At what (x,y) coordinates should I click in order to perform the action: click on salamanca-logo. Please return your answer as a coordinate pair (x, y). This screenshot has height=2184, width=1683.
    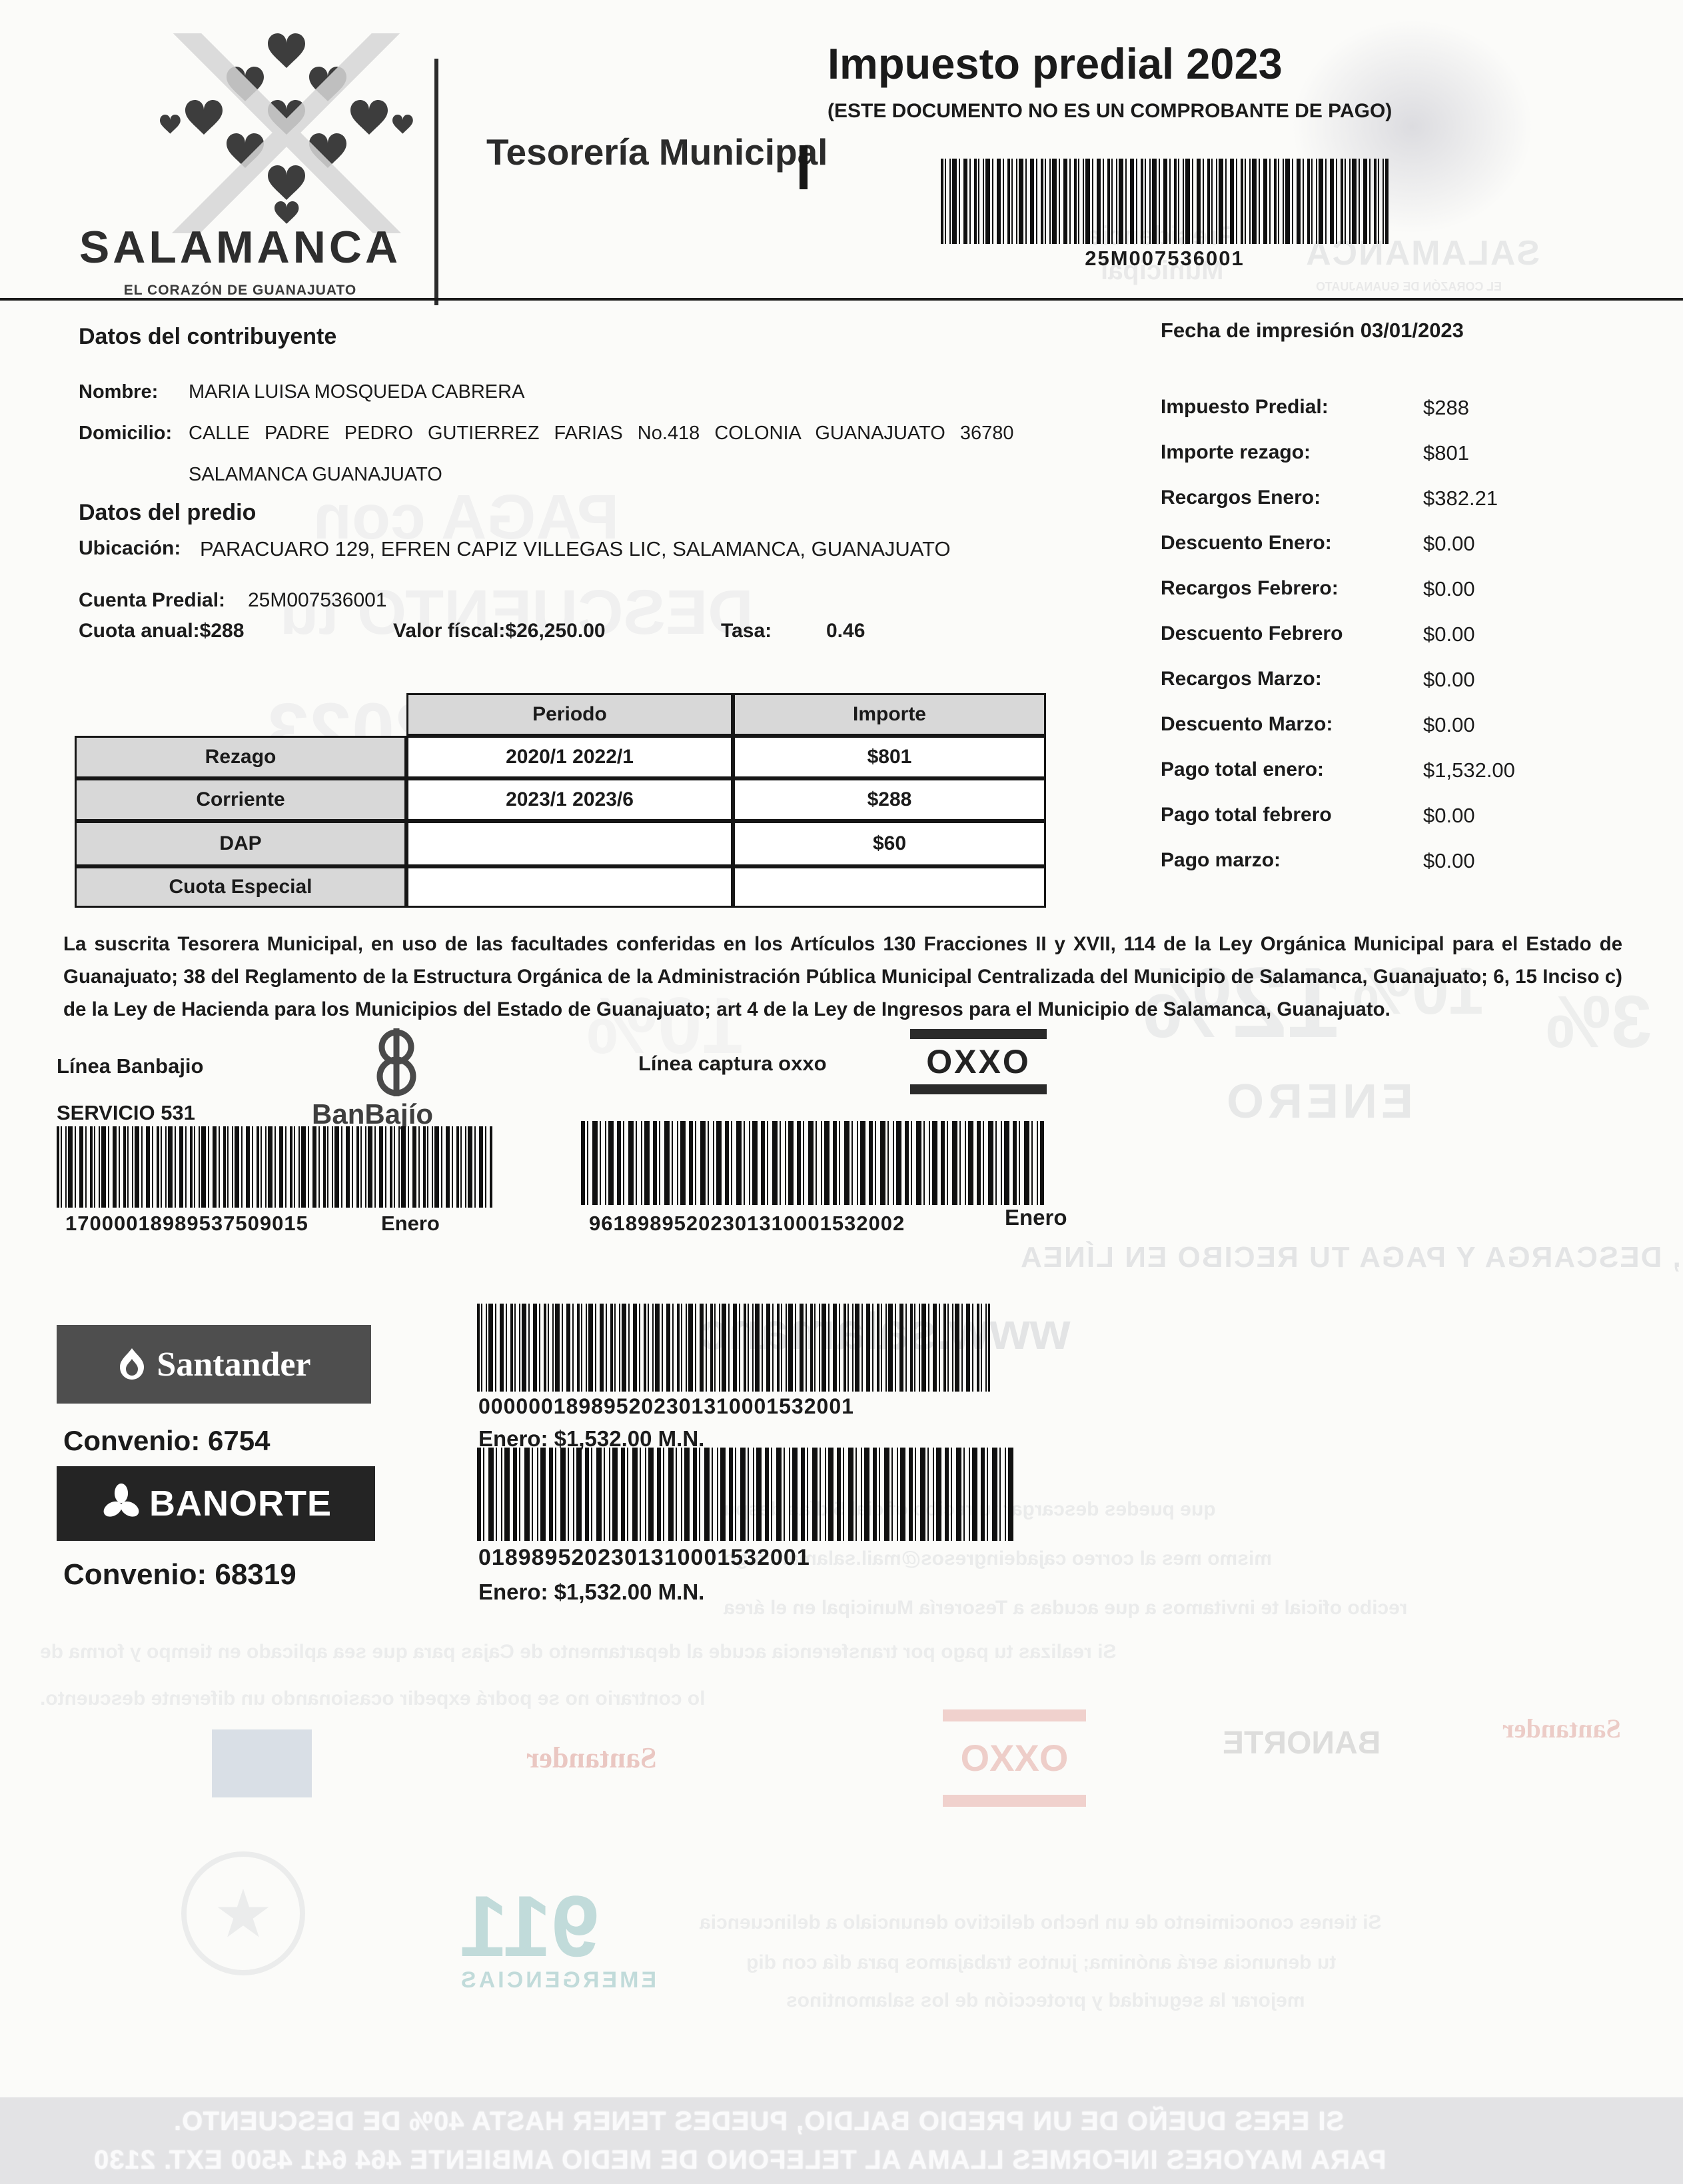
    Looking at the image, I should click on (286, 133).